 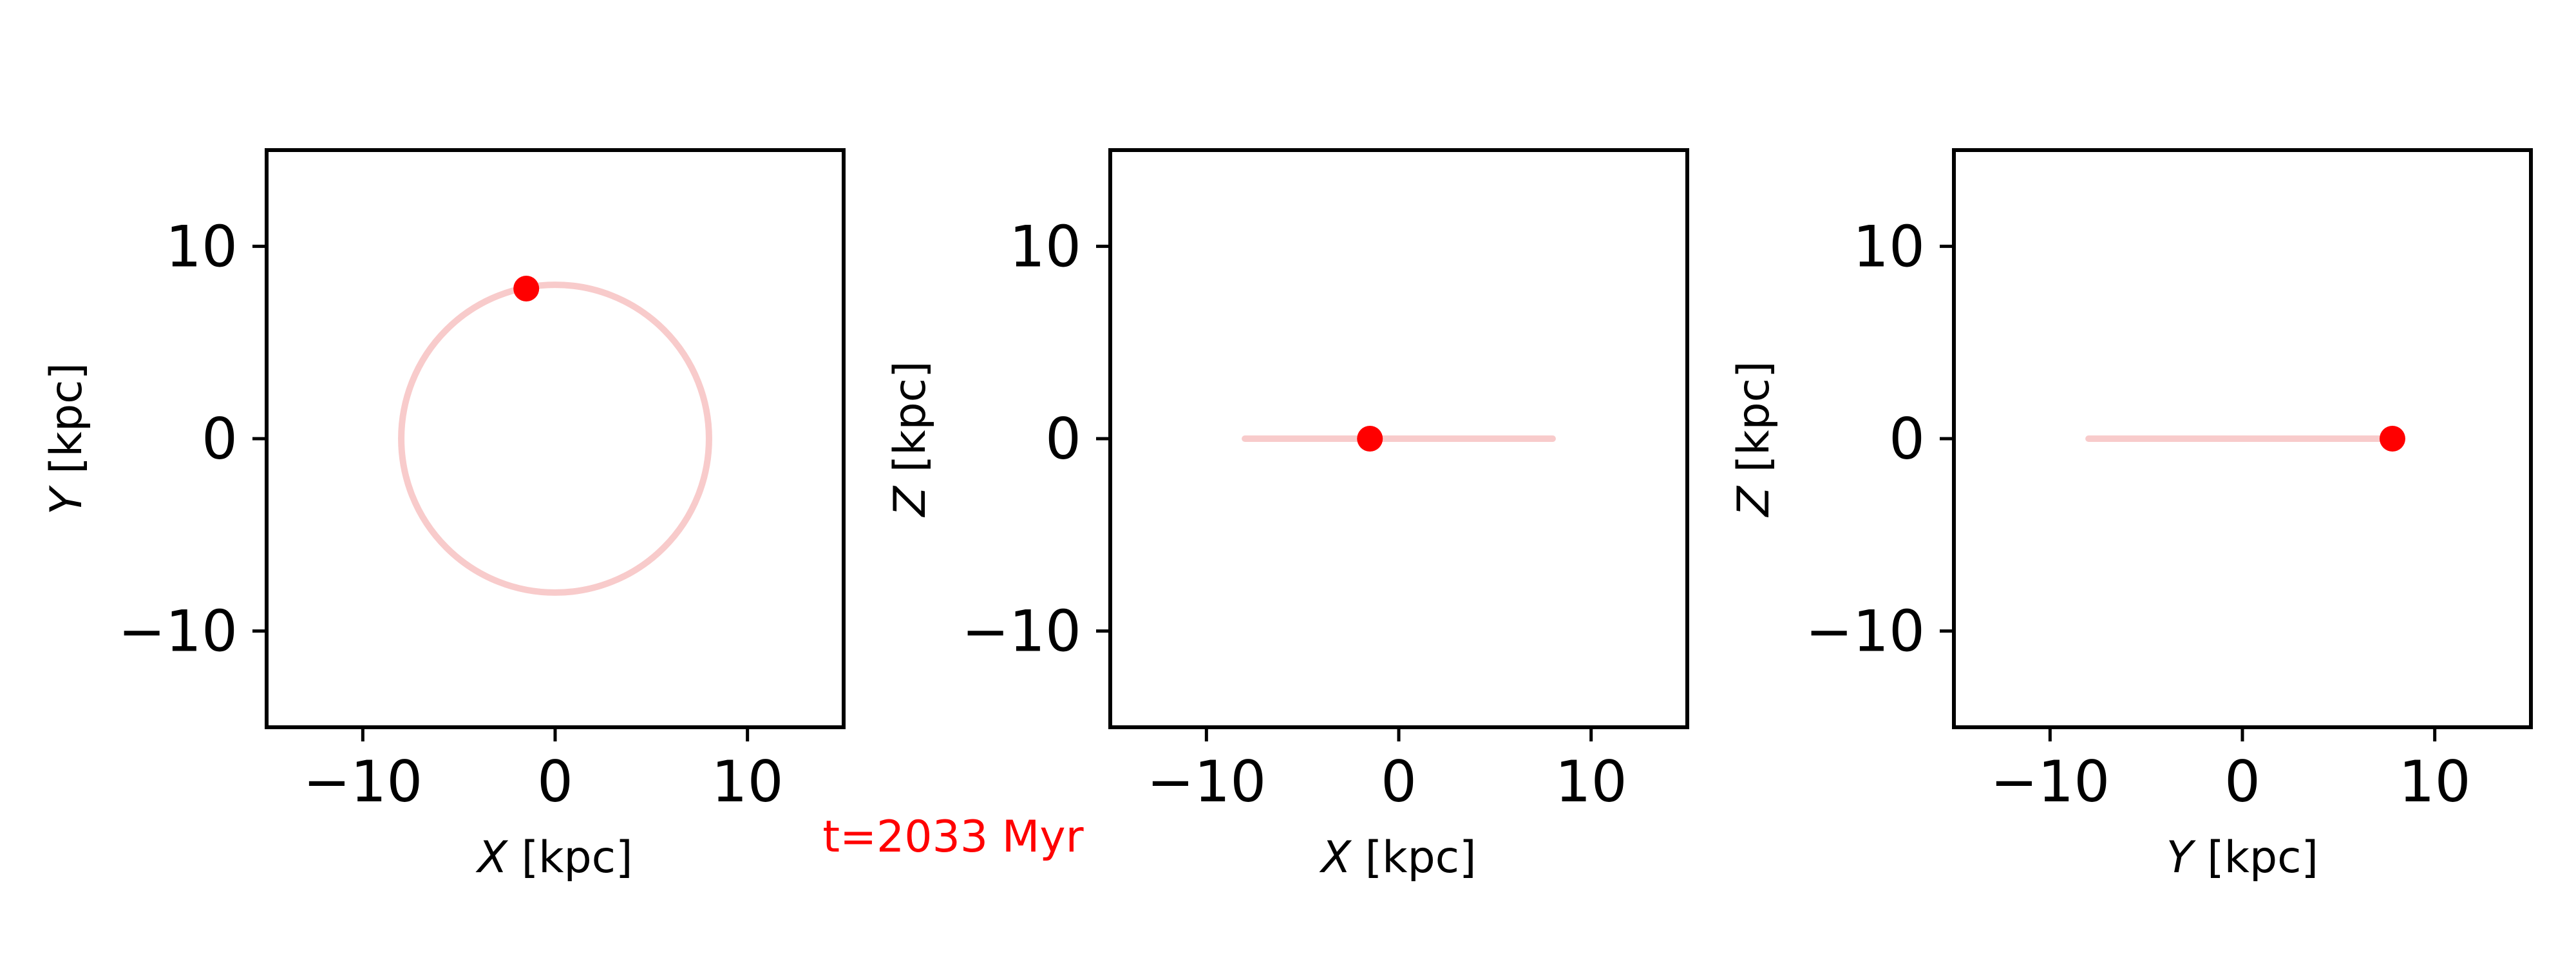 What do you see at coordinates (2242, 857) in the screenshot?
I see `x-axis-label: Y [kpc]` at bounding box center [2242, 857].